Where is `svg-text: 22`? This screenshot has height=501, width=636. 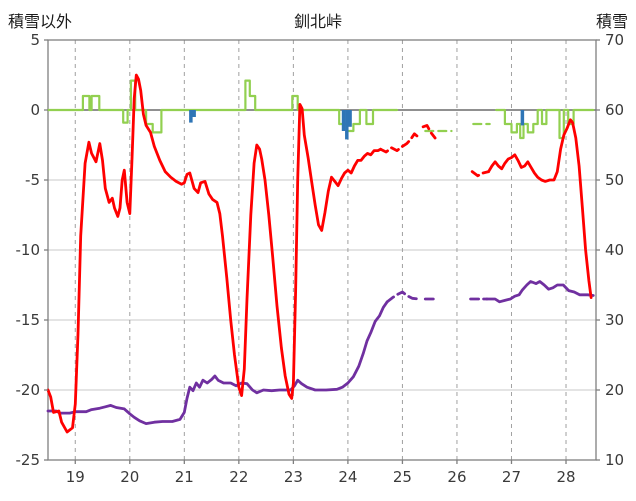 svg-text: 22 is located at coordinates (238, 477).